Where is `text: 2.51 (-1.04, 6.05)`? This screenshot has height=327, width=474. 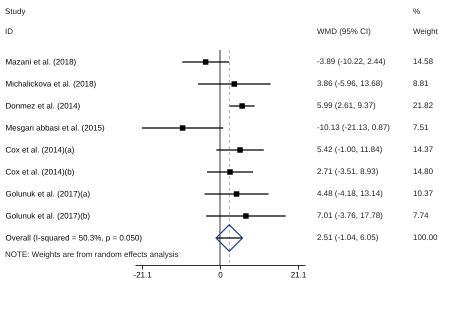
text: 2.51 (-1.04, 6.05) is located at coordinates (348, 237).